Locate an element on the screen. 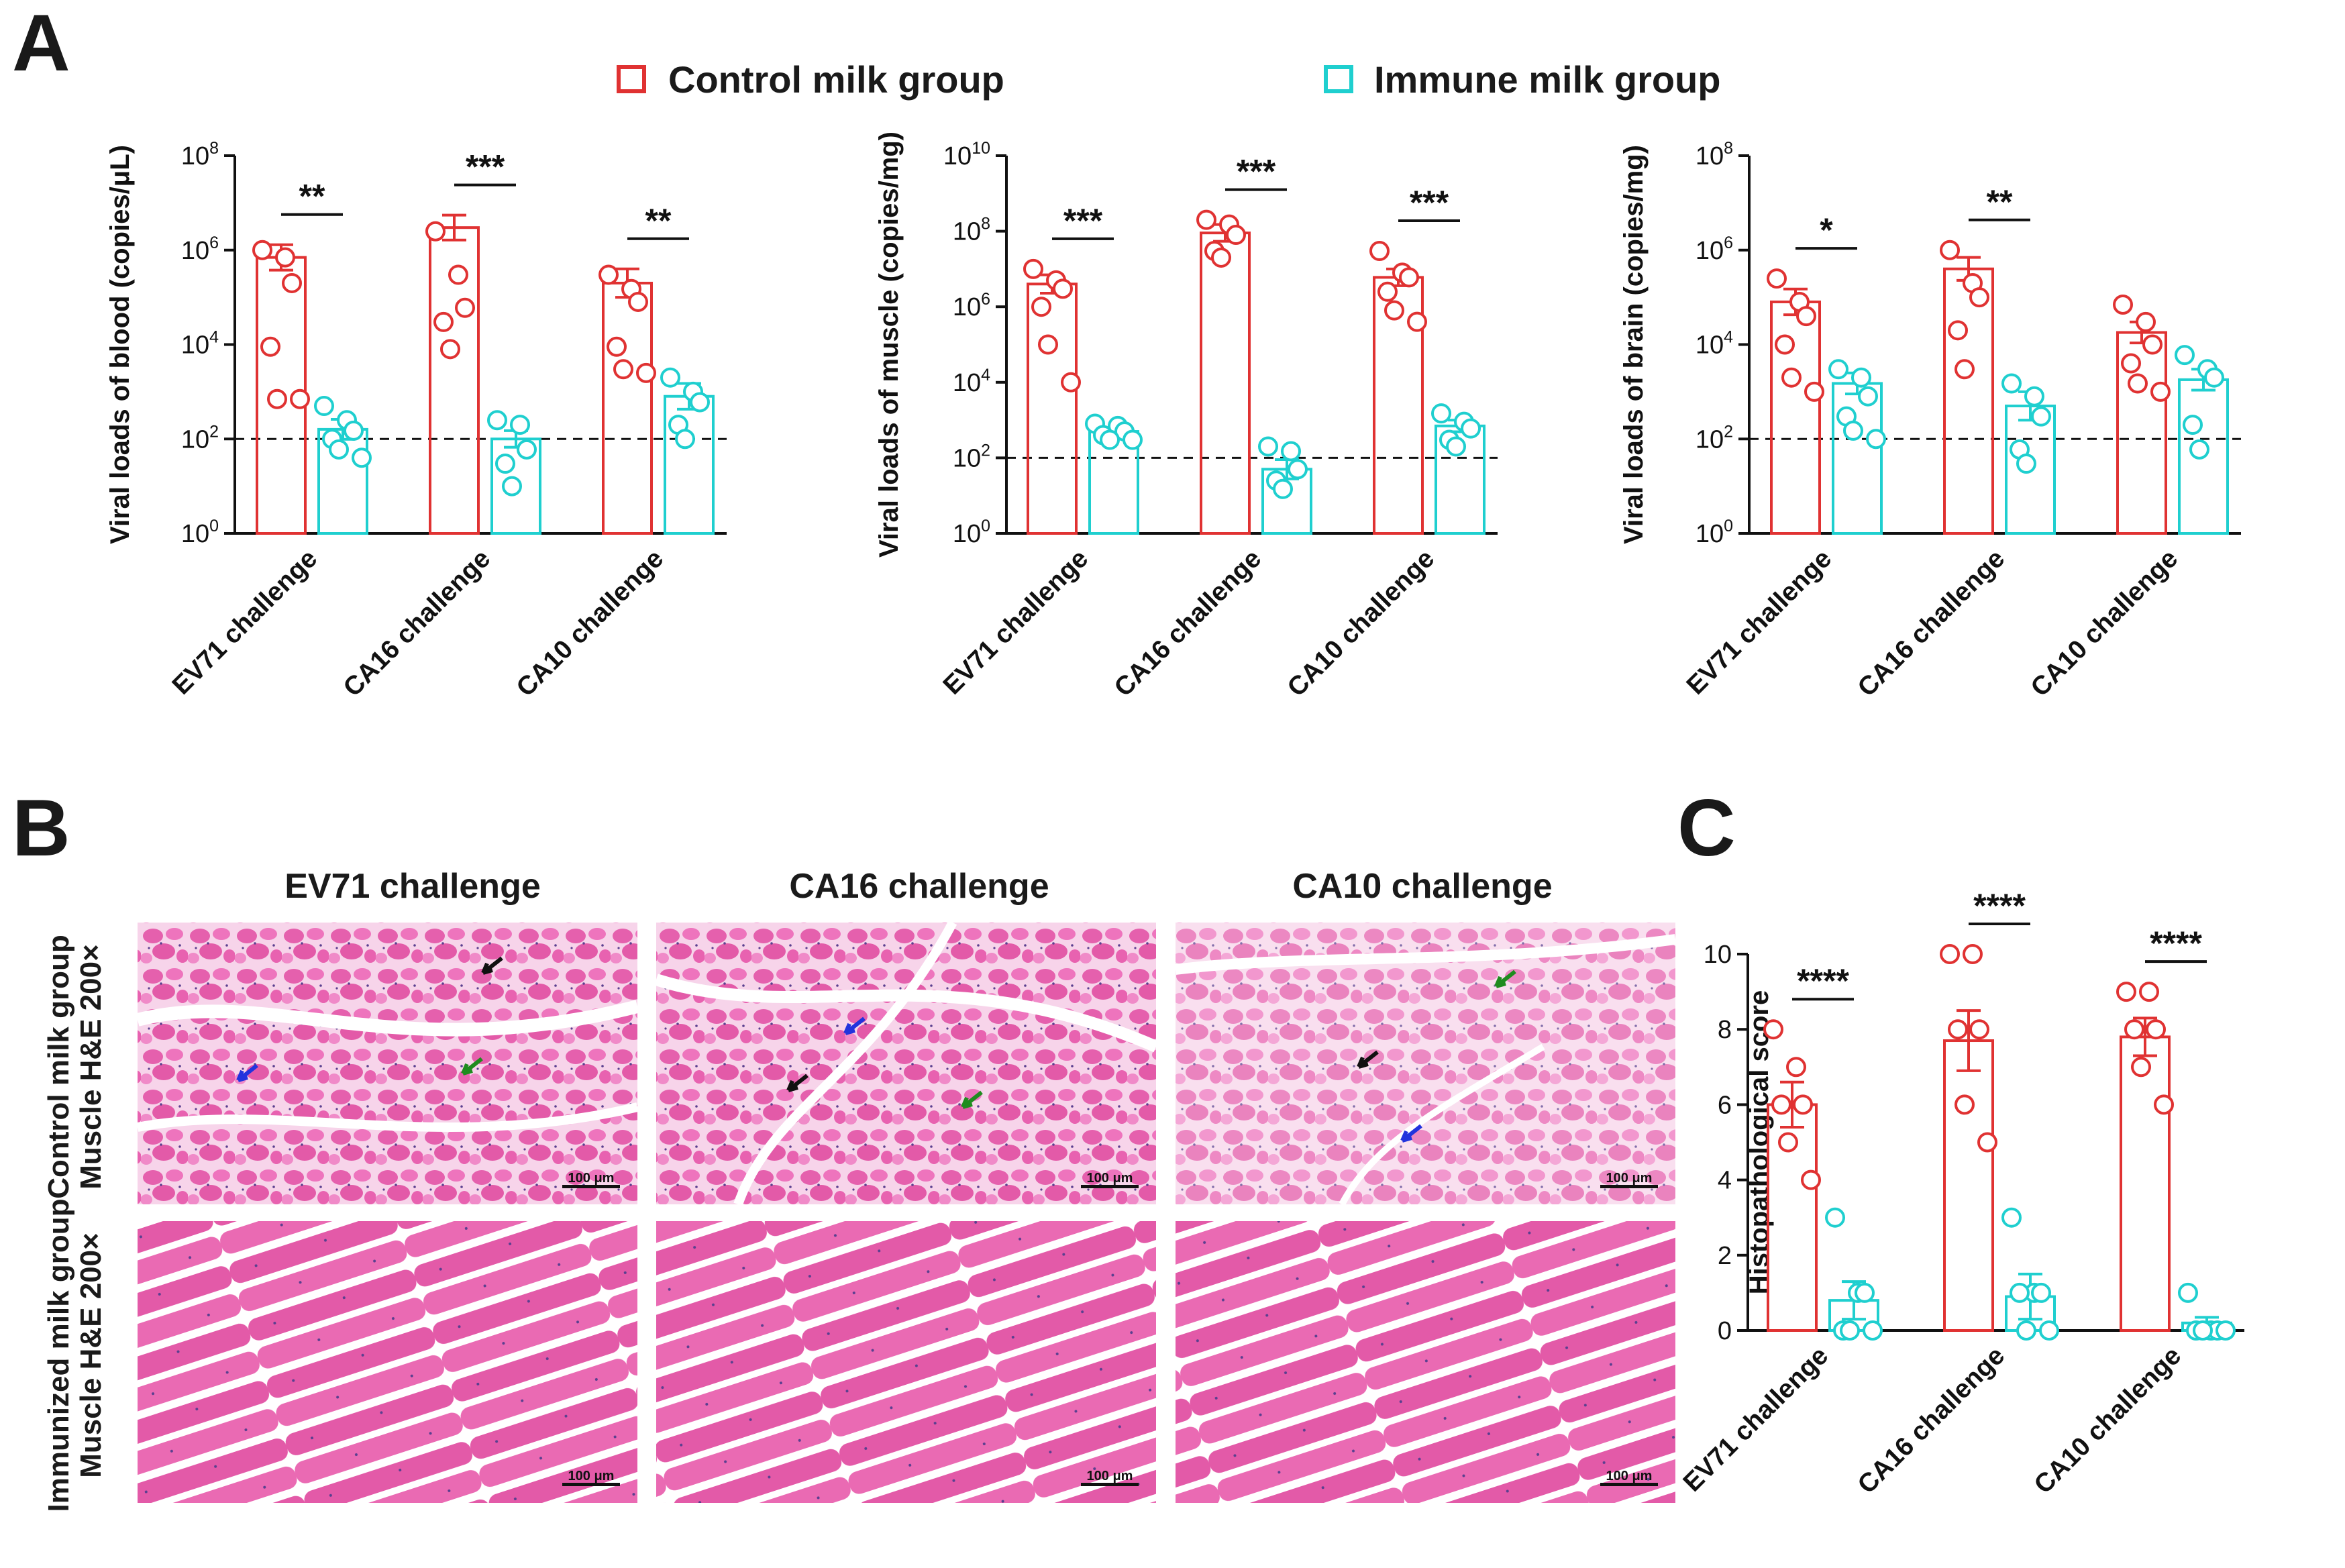 Image resolution: width=2345 pixels, height=1568 pixels. legend-immune-label: Immune milk group is located at coordinates (1548, 79).